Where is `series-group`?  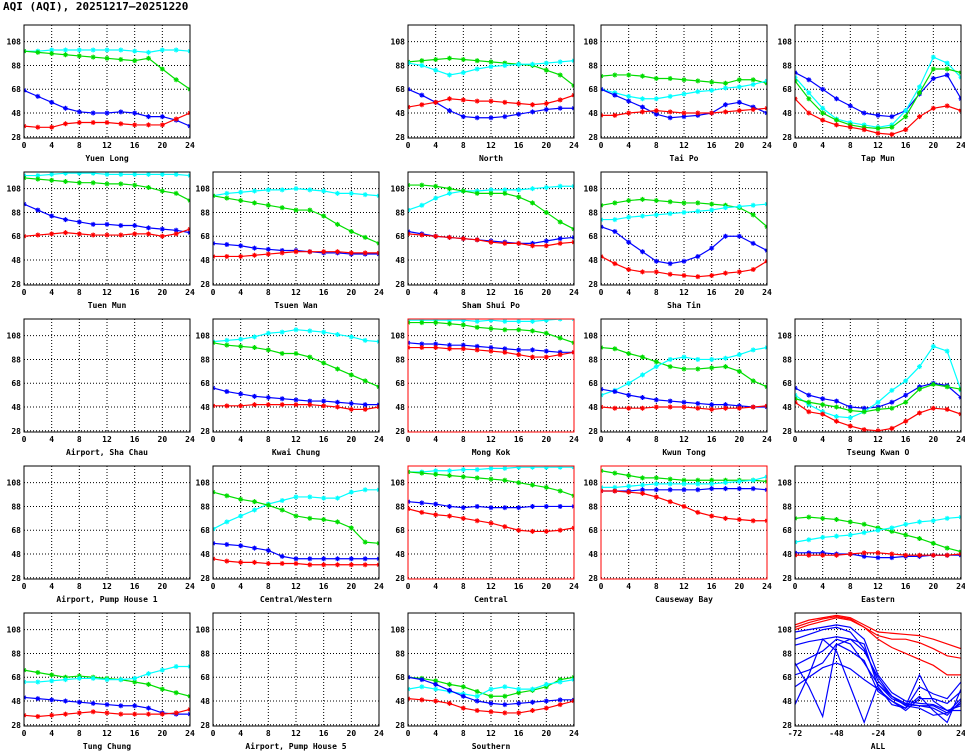
series-group is located at coordinates (684, 96).